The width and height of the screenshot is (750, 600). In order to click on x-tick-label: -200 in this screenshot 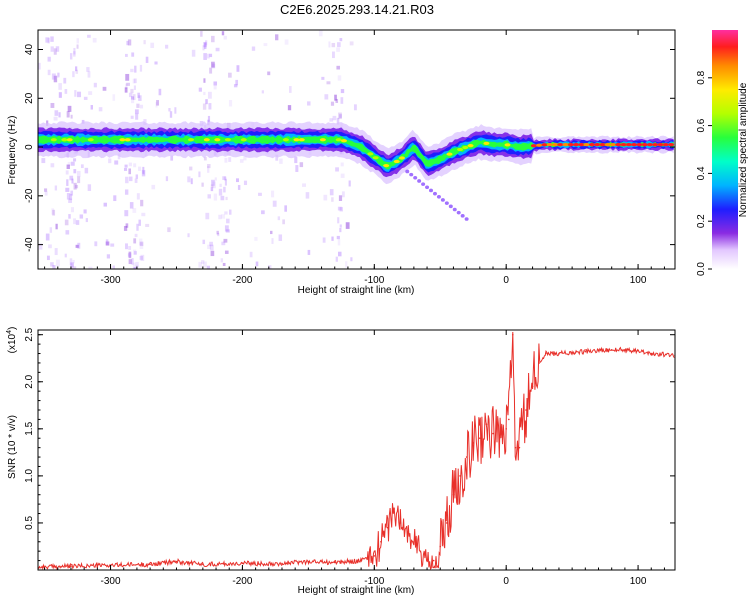, I will do `click(242, 280)`.